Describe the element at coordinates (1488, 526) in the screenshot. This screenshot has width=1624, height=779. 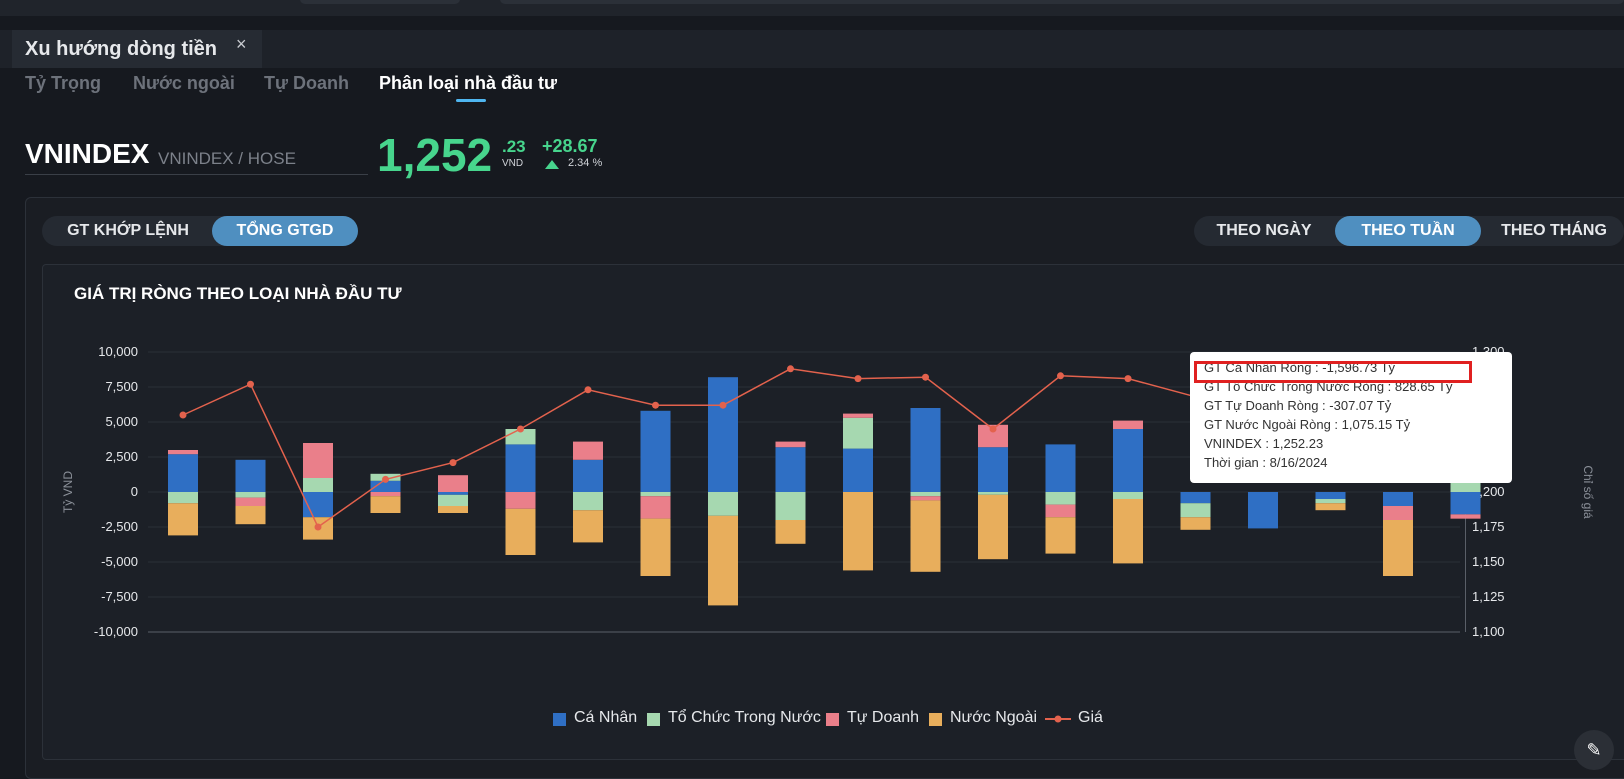
I see `y-right-tick: 1,175` at that location.